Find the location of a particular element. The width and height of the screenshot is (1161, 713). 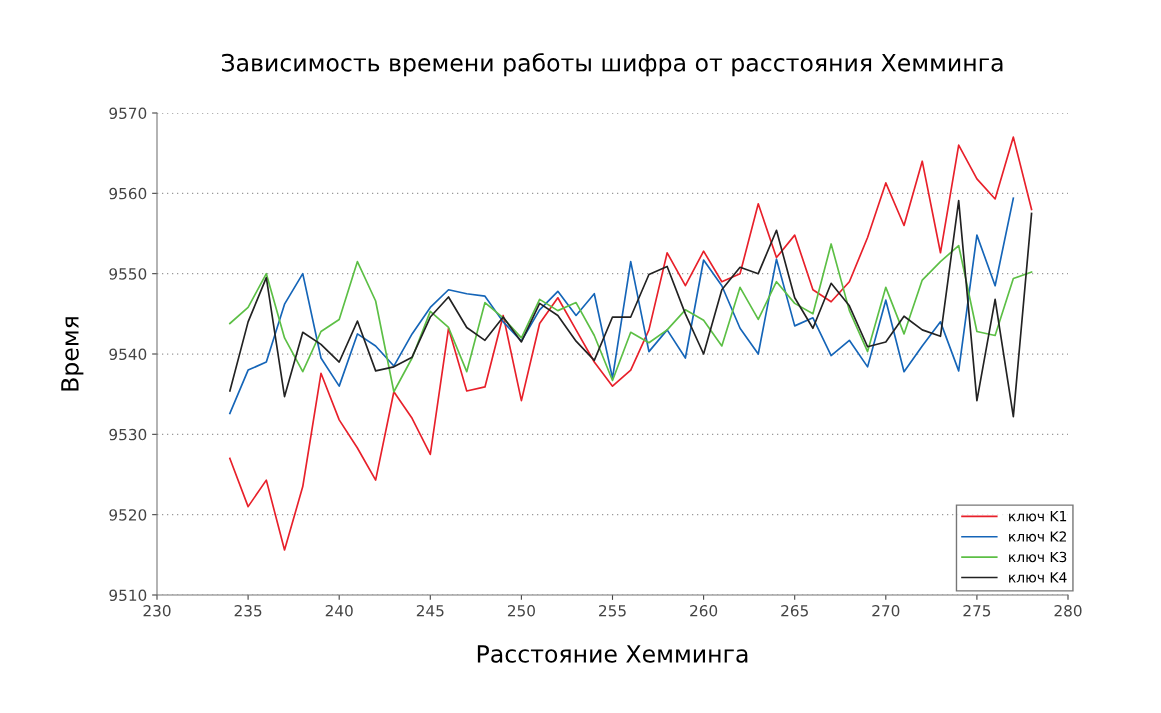

y-tick-label: 9520 is located at coordinates (128, 515).